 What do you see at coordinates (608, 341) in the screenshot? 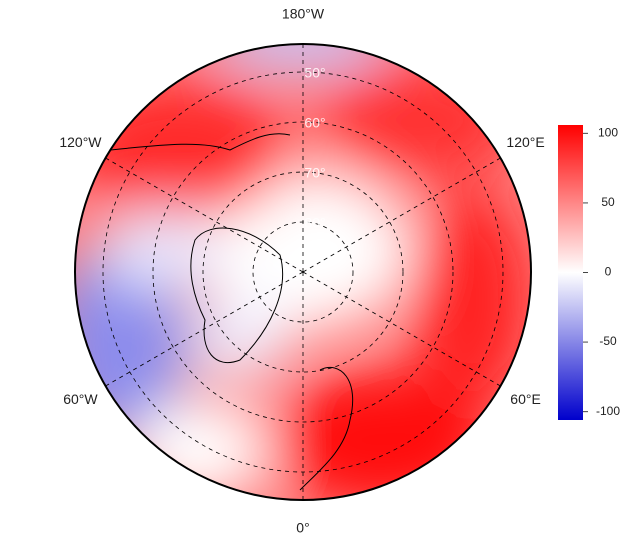
I see `colorbar-tick-label: -50` at bounding box center [608, 341].